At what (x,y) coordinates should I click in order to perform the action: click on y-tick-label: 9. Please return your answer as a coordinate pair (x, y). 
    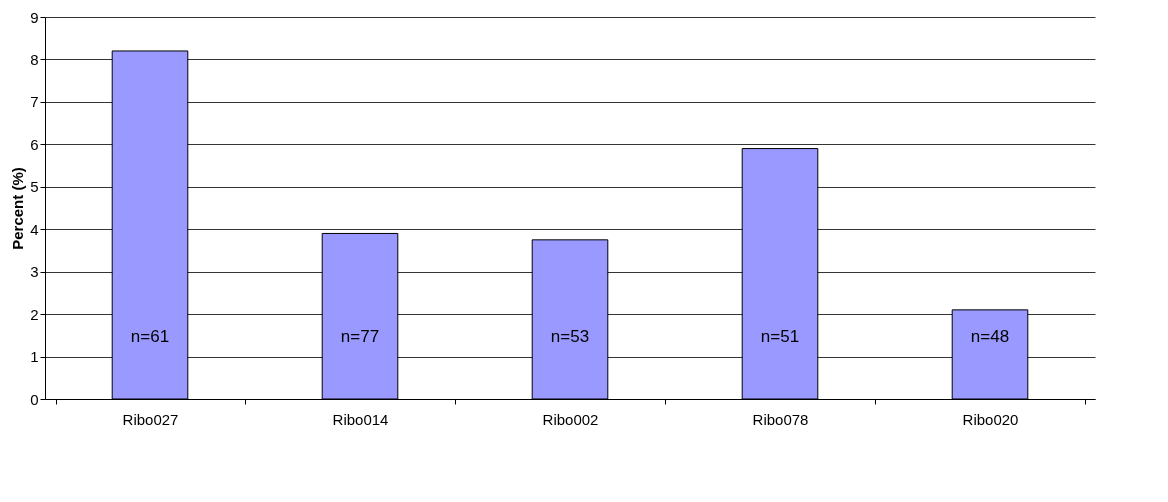
    Looking at the image, I should click on (34, 17).